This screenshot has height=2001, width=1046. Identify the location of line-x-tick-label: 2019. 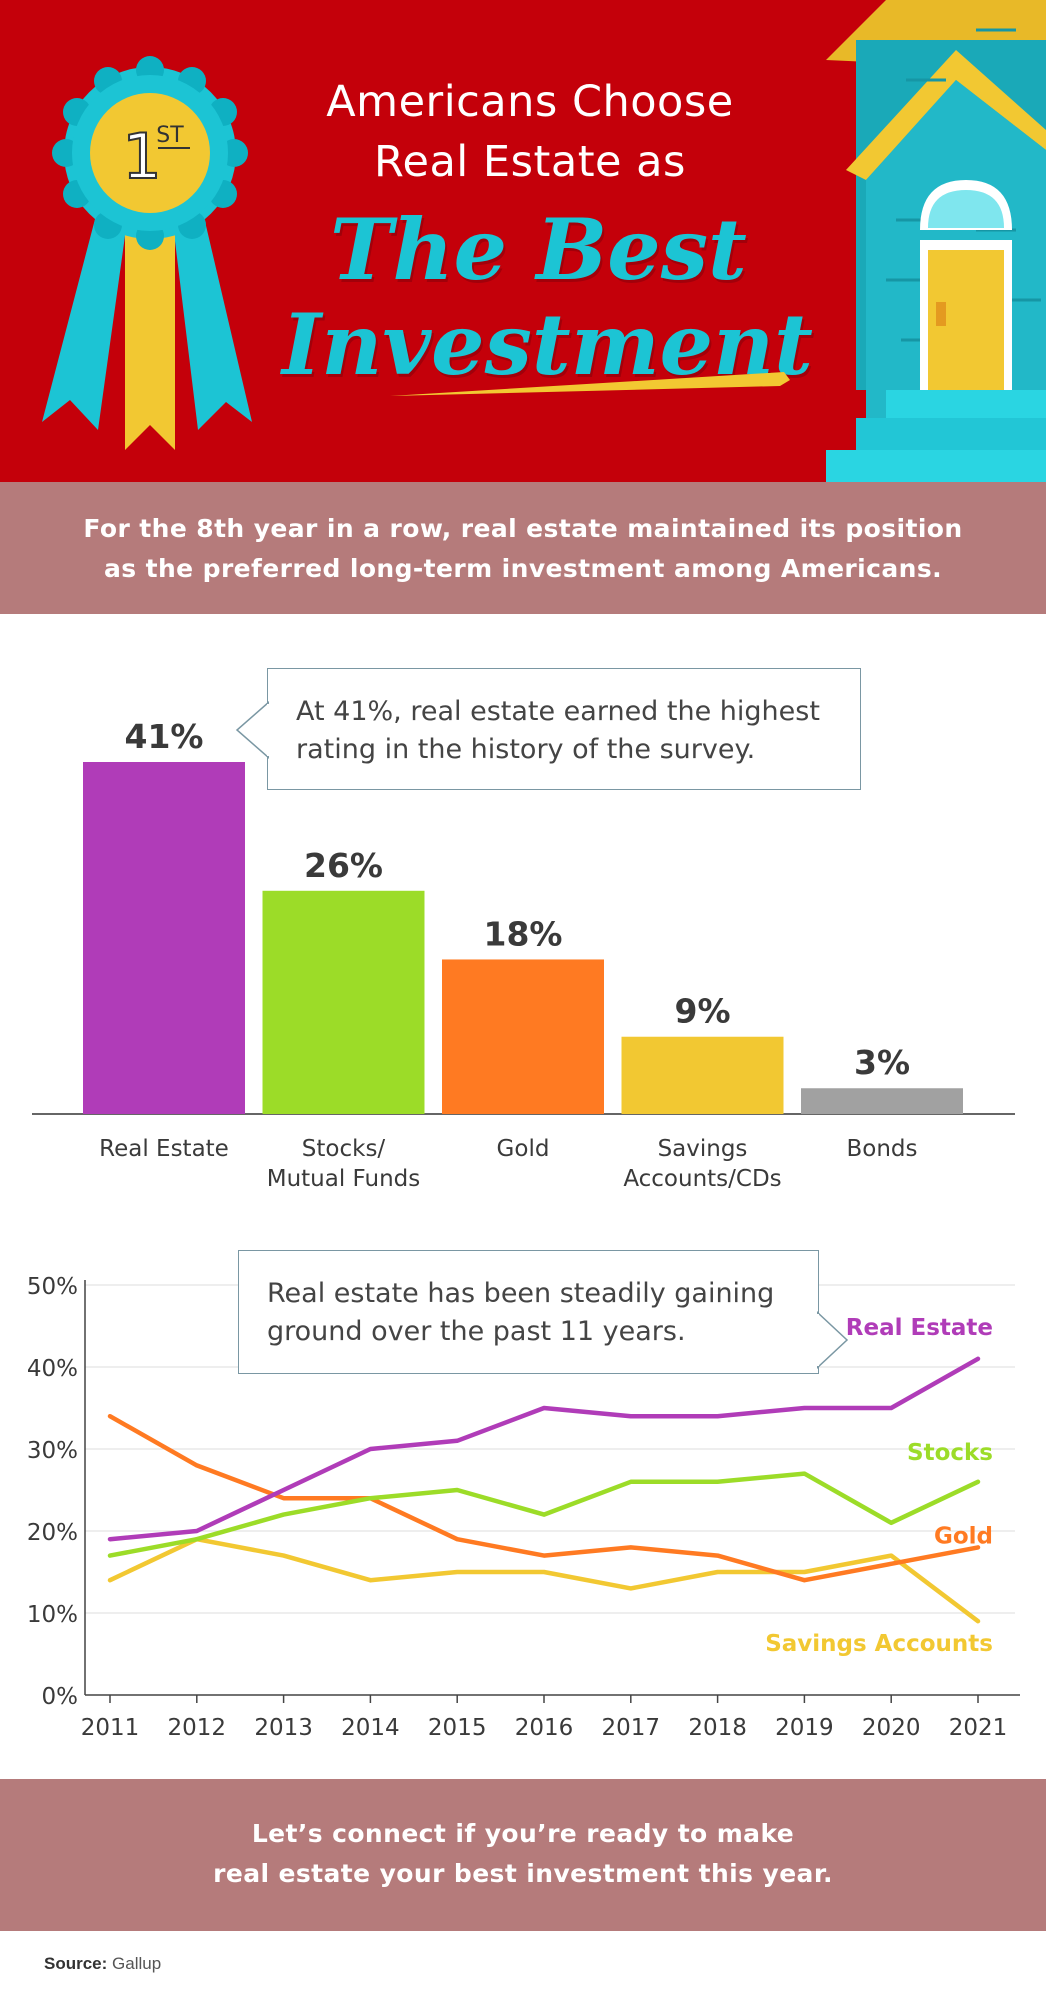
(804, 1728).